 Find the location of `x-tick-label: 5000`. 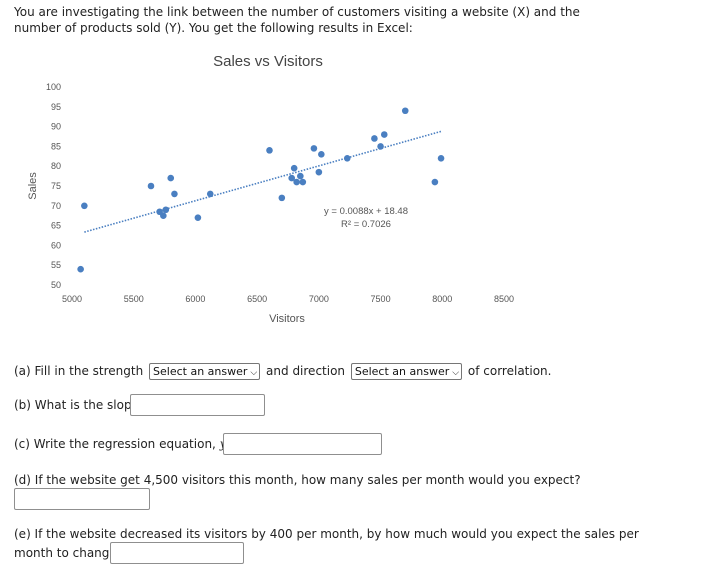

x-tick-label: 5000 is located at coordinates (72, 299).